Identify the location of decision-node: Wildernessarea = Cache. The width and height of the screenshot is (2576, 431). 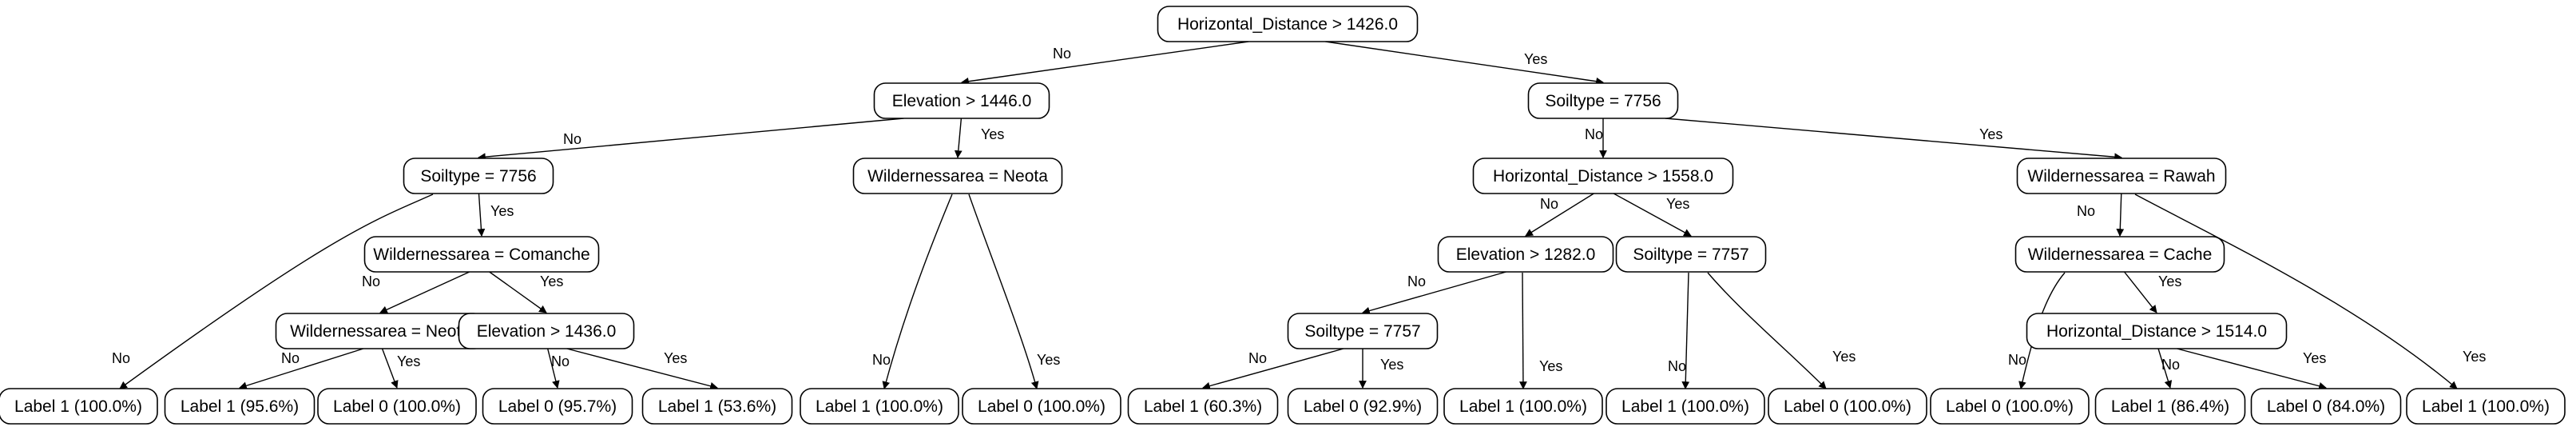
(2119, 254).